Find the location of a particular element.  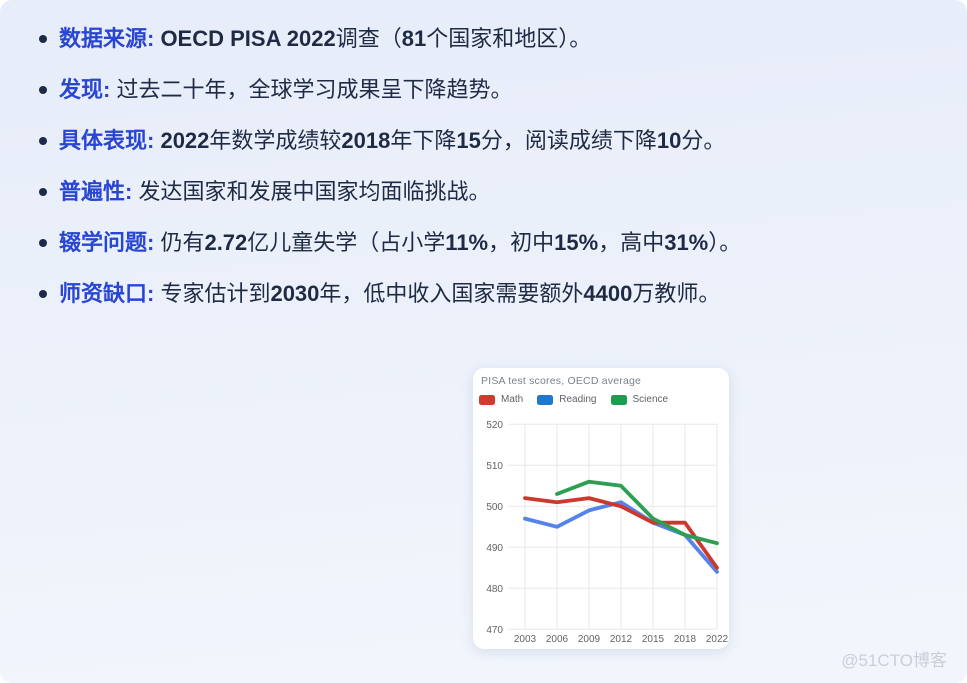

bullet-text: 2022 is located at coordinates (185, 140).